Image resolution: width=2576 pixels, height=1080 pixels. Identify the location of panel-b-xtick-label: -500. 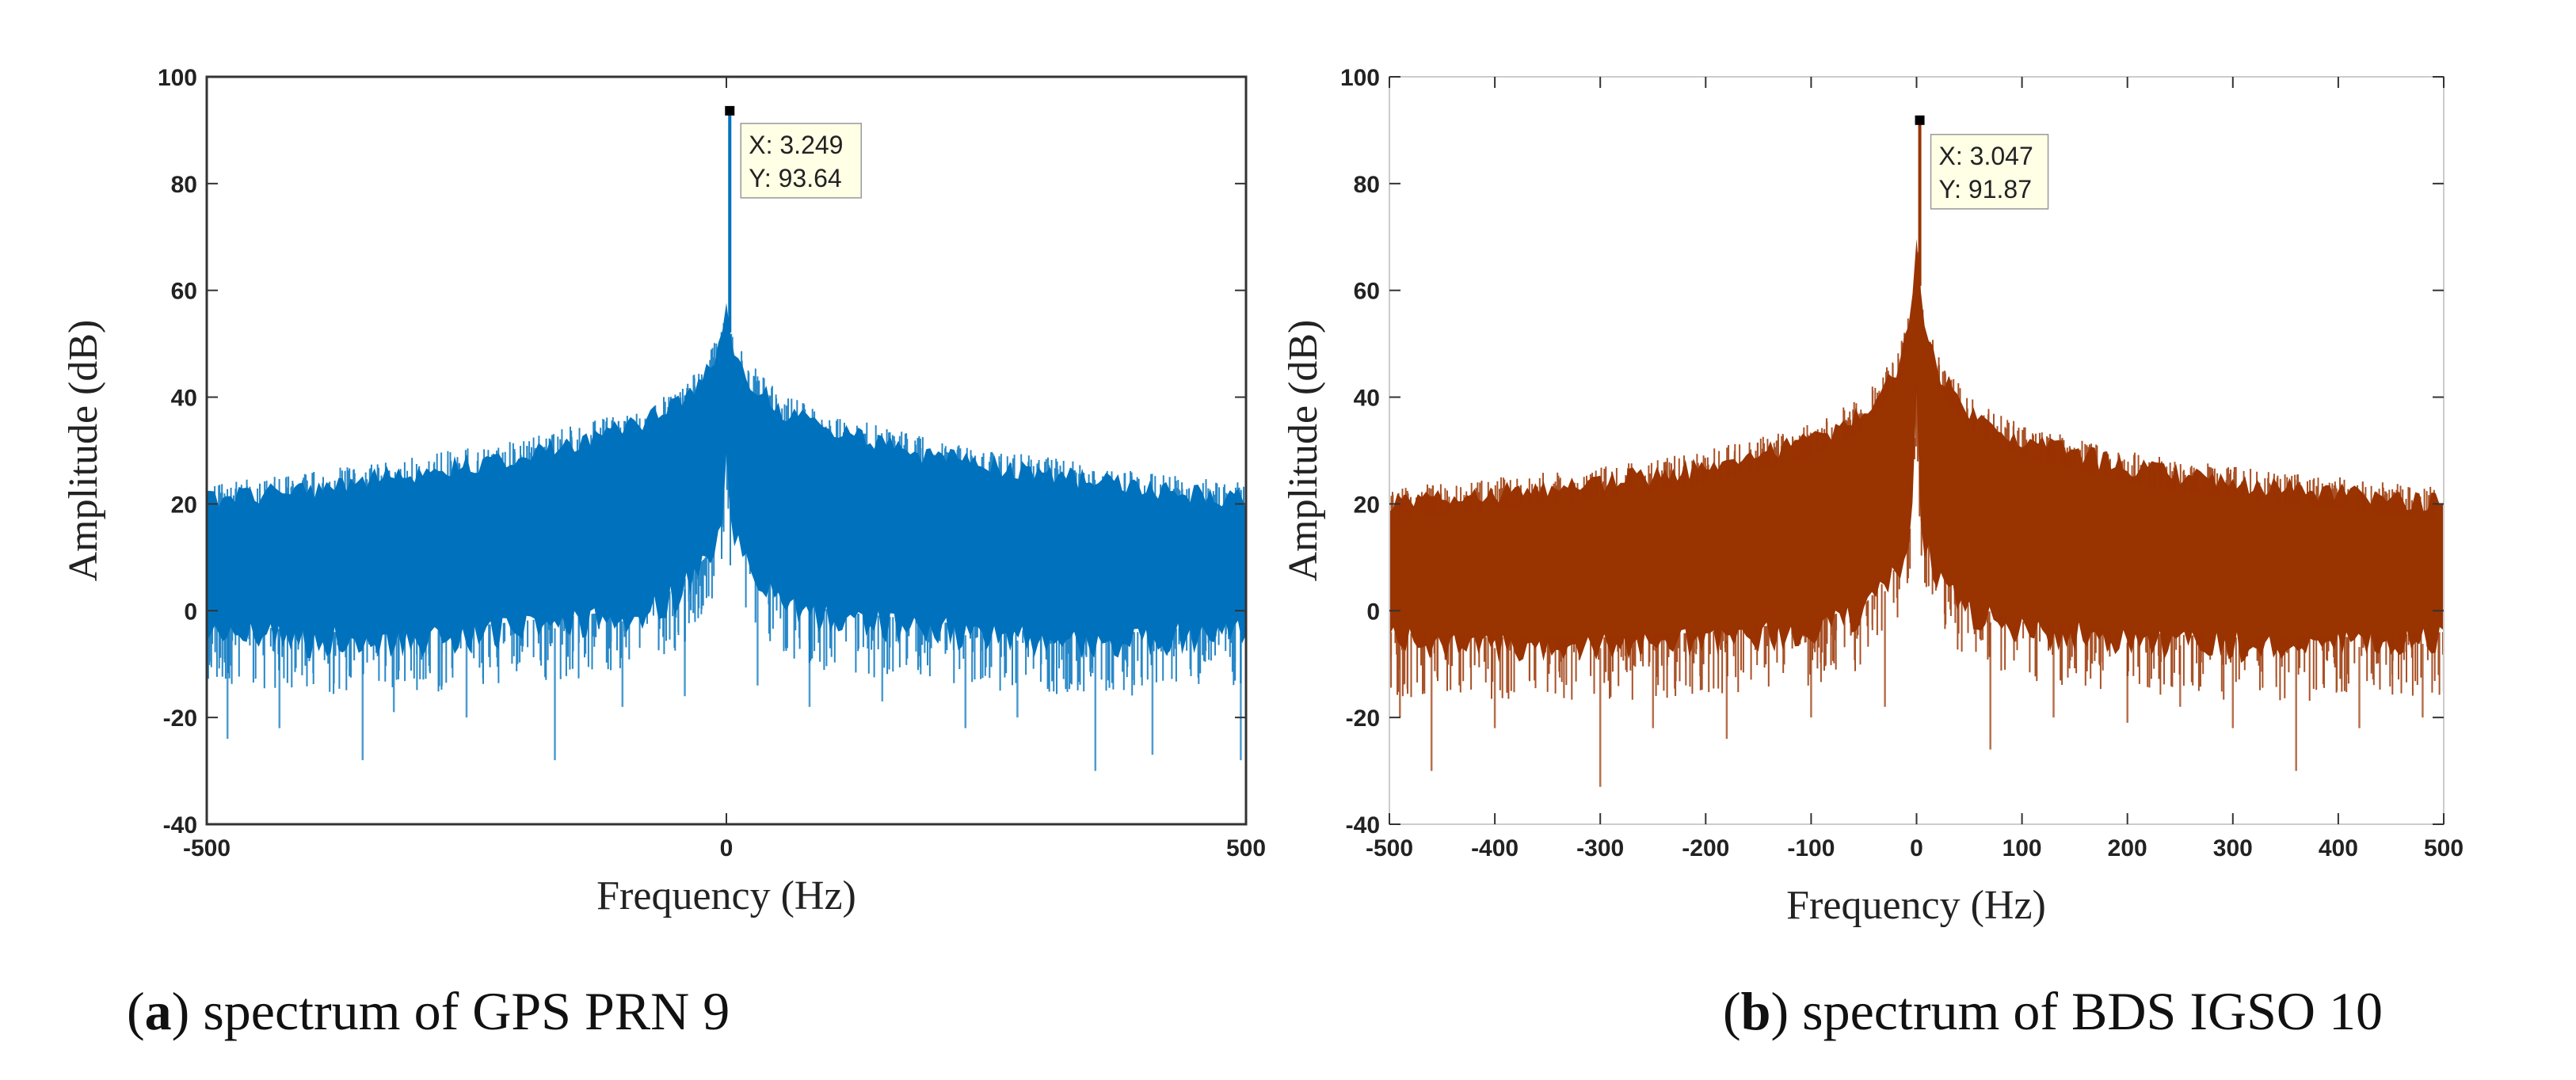
(1390, 848).